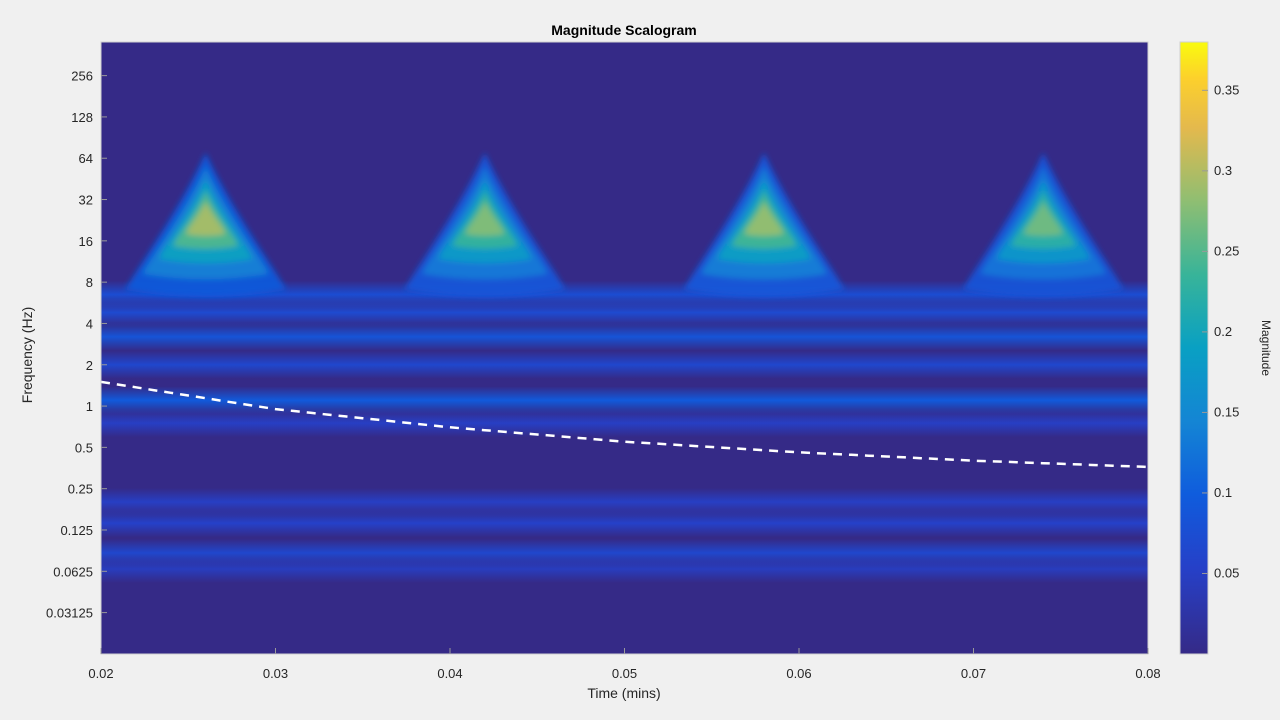  I want to click on y-tick-label: 0.125, so click(76, 530).